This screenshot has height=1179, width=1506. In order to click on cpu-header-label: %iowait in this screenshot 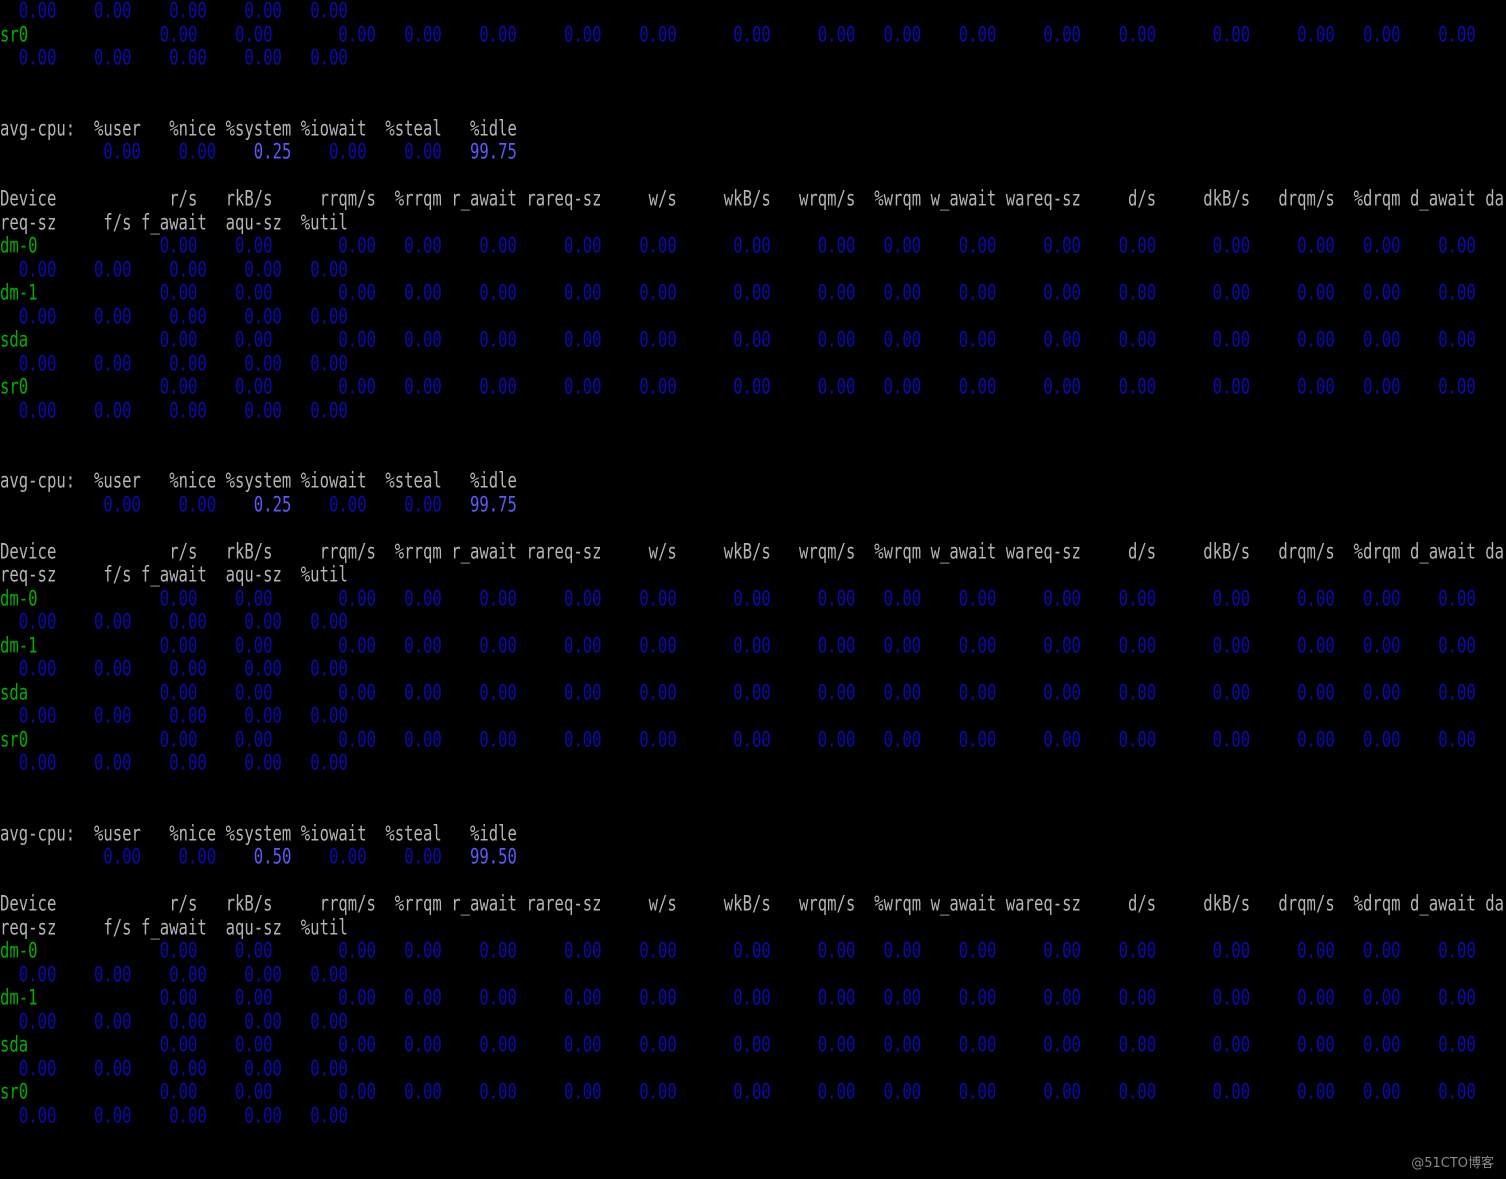, I will do `click(333, 833)`.